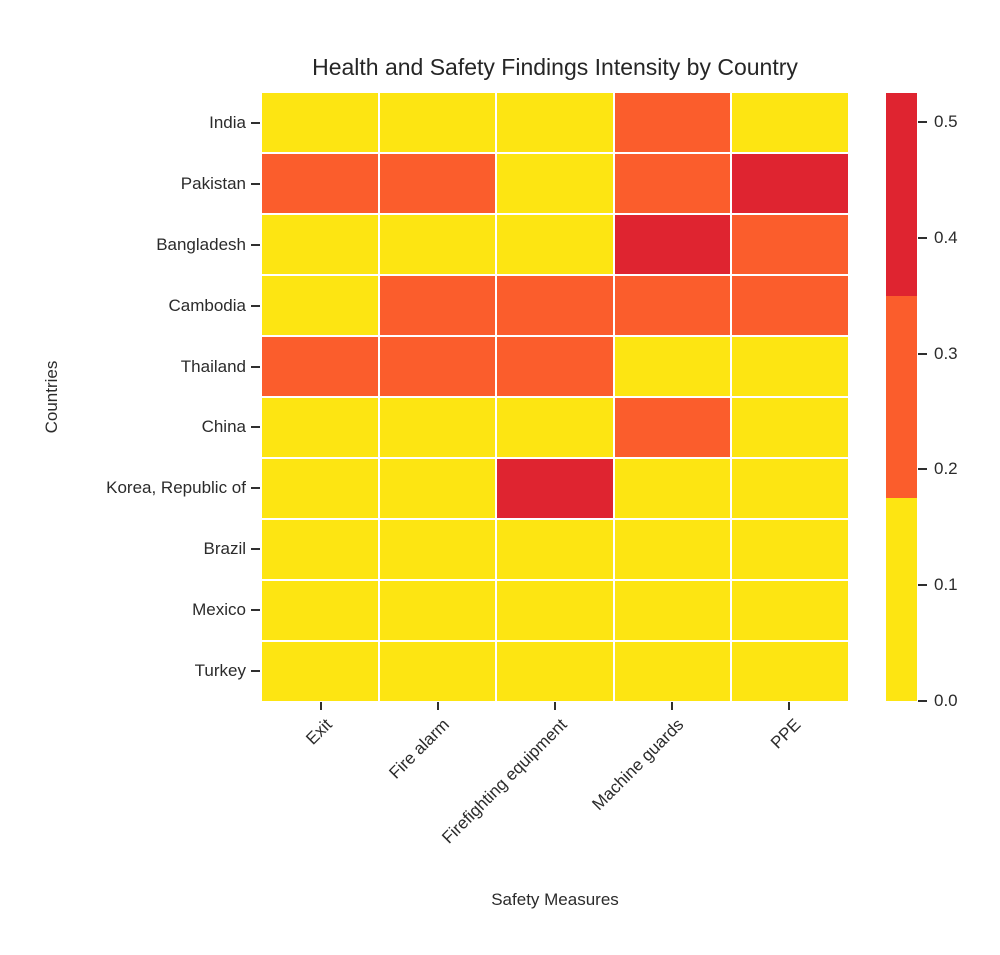  Describe the element at coordinates (555, 899) in the screenshot. I see `x-axis-title: Safety Measures` at that location.